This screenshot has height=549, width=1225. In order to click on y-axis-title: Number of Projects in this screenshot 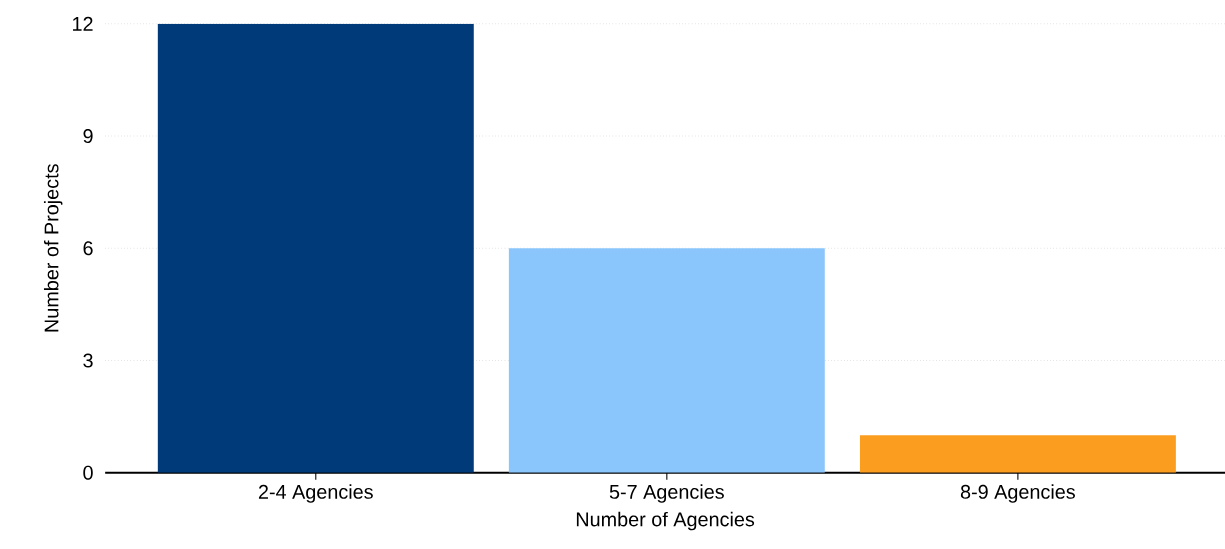, I will do `click(53, 248)`.